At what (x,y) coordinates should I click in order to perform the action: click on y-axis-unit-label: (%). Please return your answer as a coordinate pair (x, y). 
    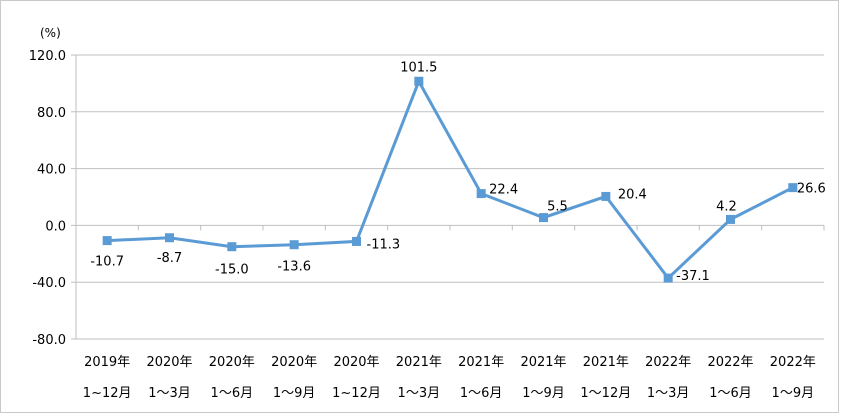
    Looking at the image, I should click on (50, 33).